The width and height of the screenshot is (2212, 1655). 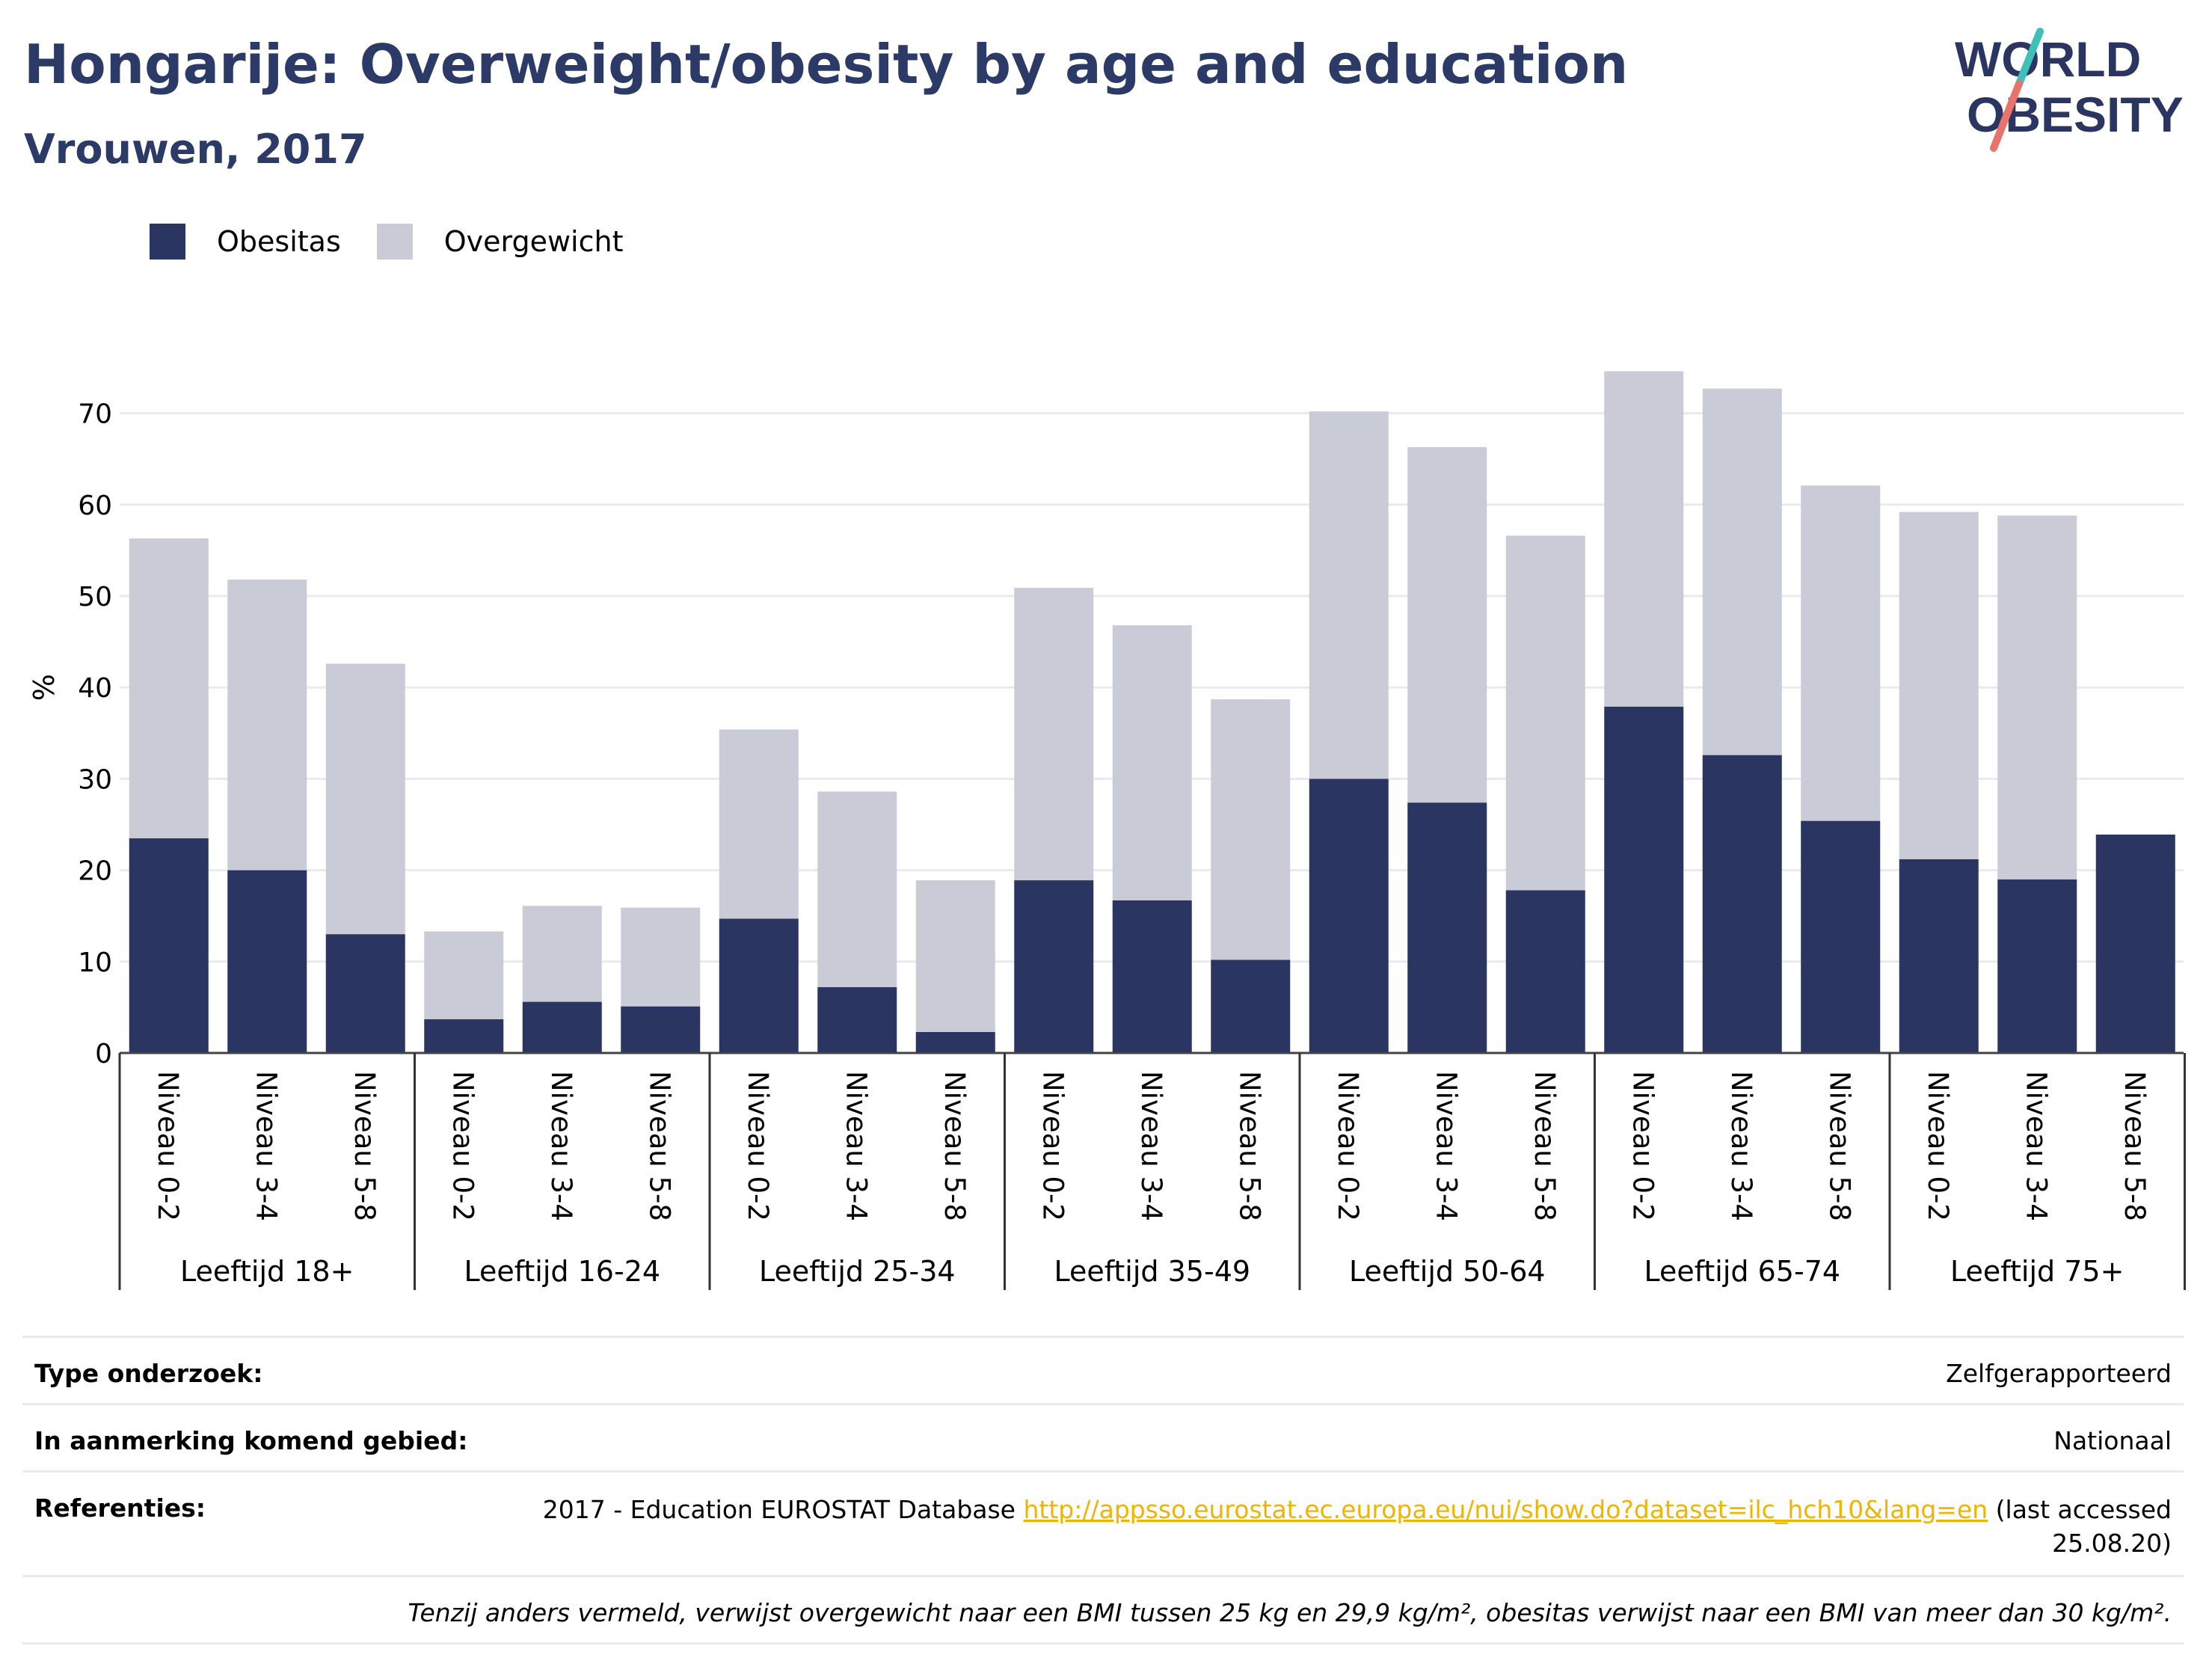 I want to click on y-tick-label: 70, so click(x=95, y=414).